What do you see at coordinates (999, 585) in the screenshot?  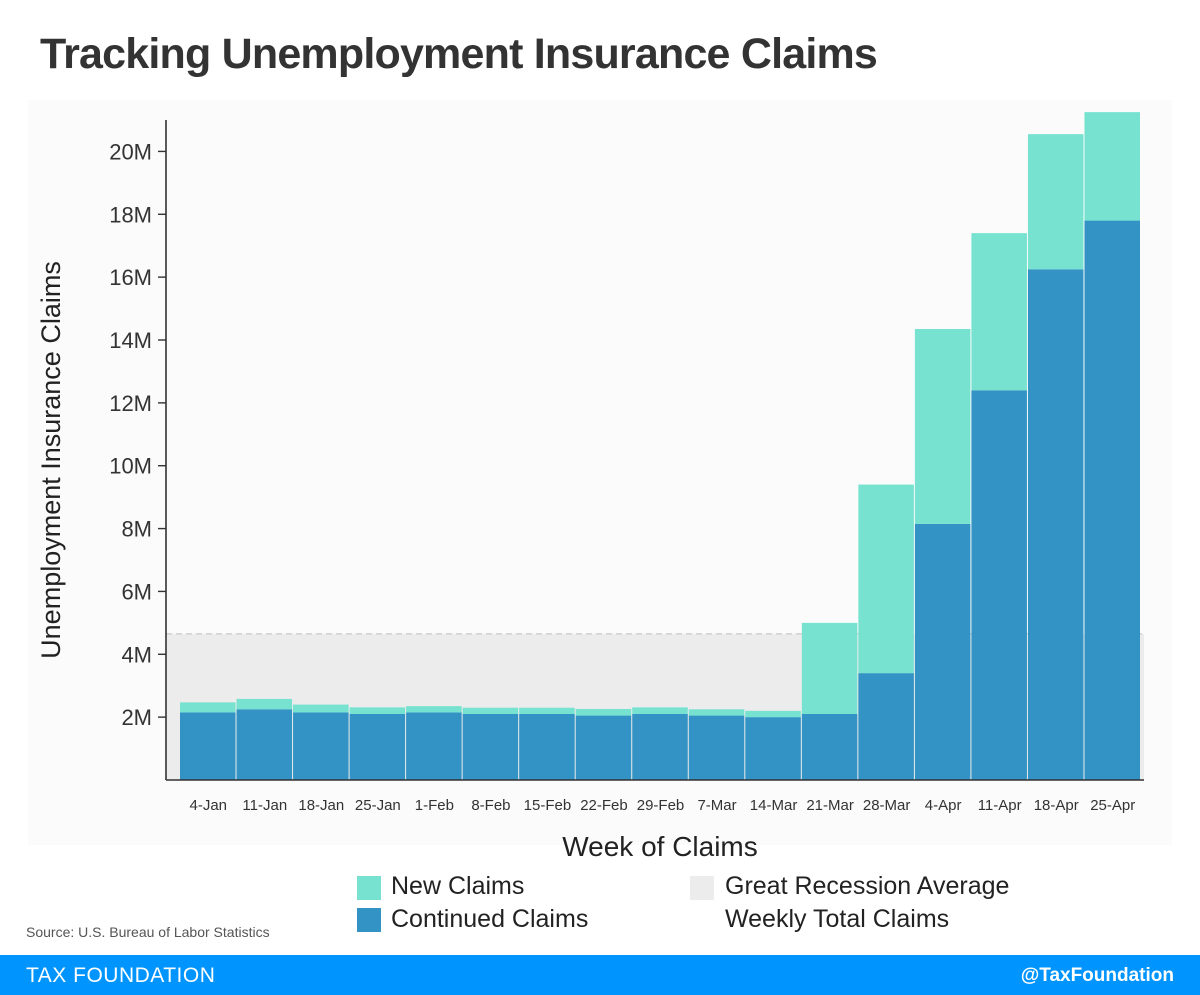 I see `bar-continued-11-Apr` at bounding box center [999, 585].